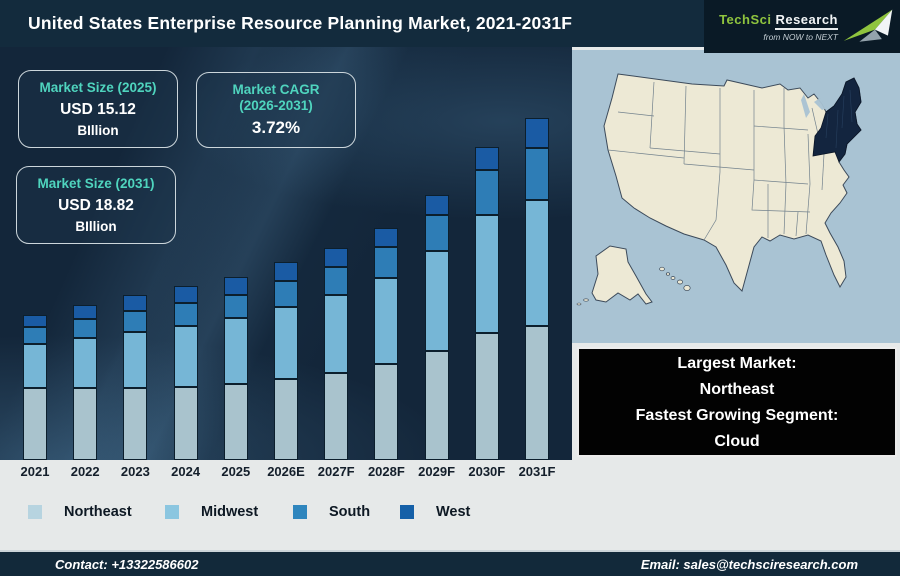 This screenshot has height=576, width=900. Describe the element at coordinates (98, 88) in the screenshot. I see `callout-heading: Market Size (2025)` at that location.